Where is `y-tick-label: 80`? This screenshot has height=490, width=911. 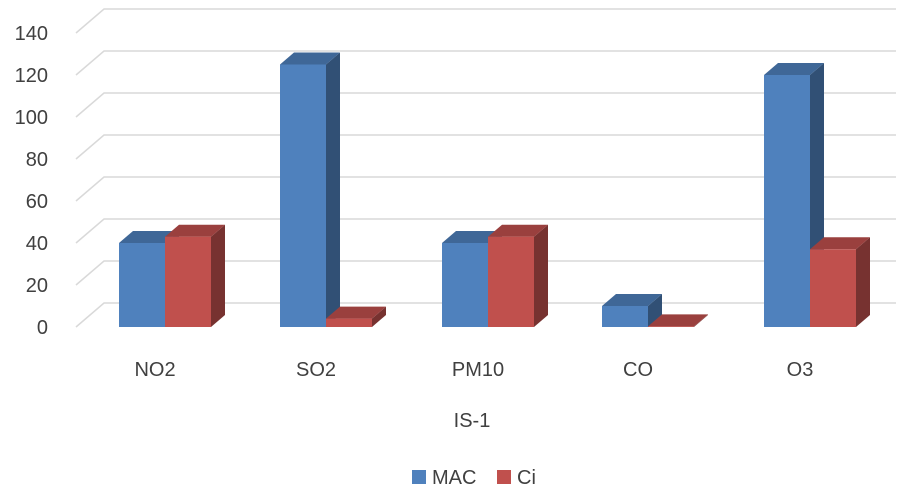 y-tick-label: 80 is located at coordinates (37, 160).